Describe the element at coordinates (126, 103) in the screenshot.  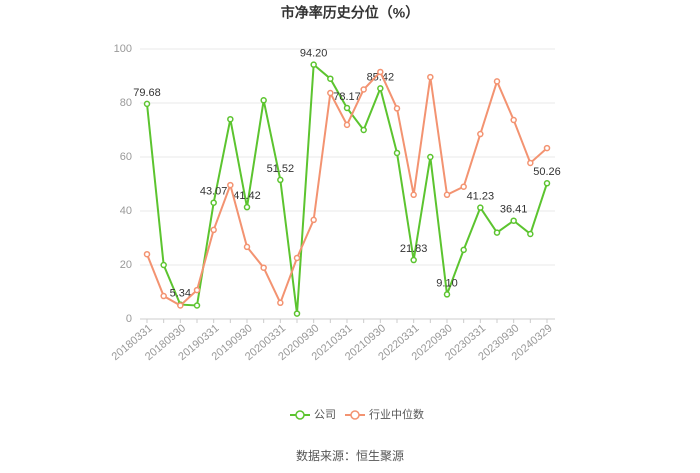
I see `y-tick-label: 80` at that location.